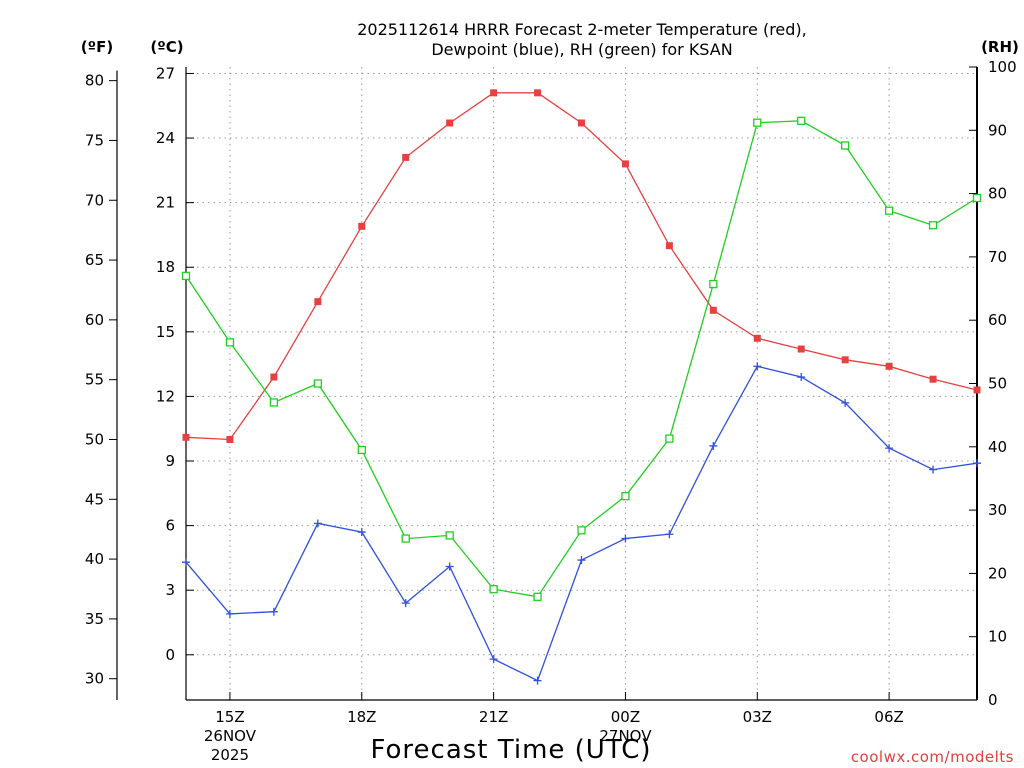  I want to click on x-tick-label: 00Z, so click(625, 717).